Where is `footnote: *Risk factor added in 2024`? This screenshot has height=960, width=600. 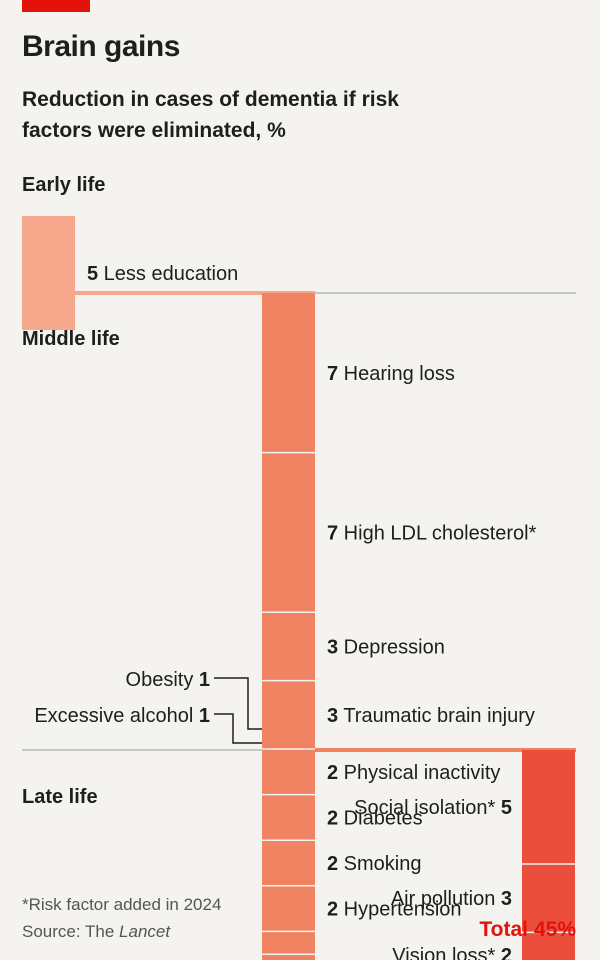 footnote: *Risk factor added in 2024 is located at coordinates (122, 904).